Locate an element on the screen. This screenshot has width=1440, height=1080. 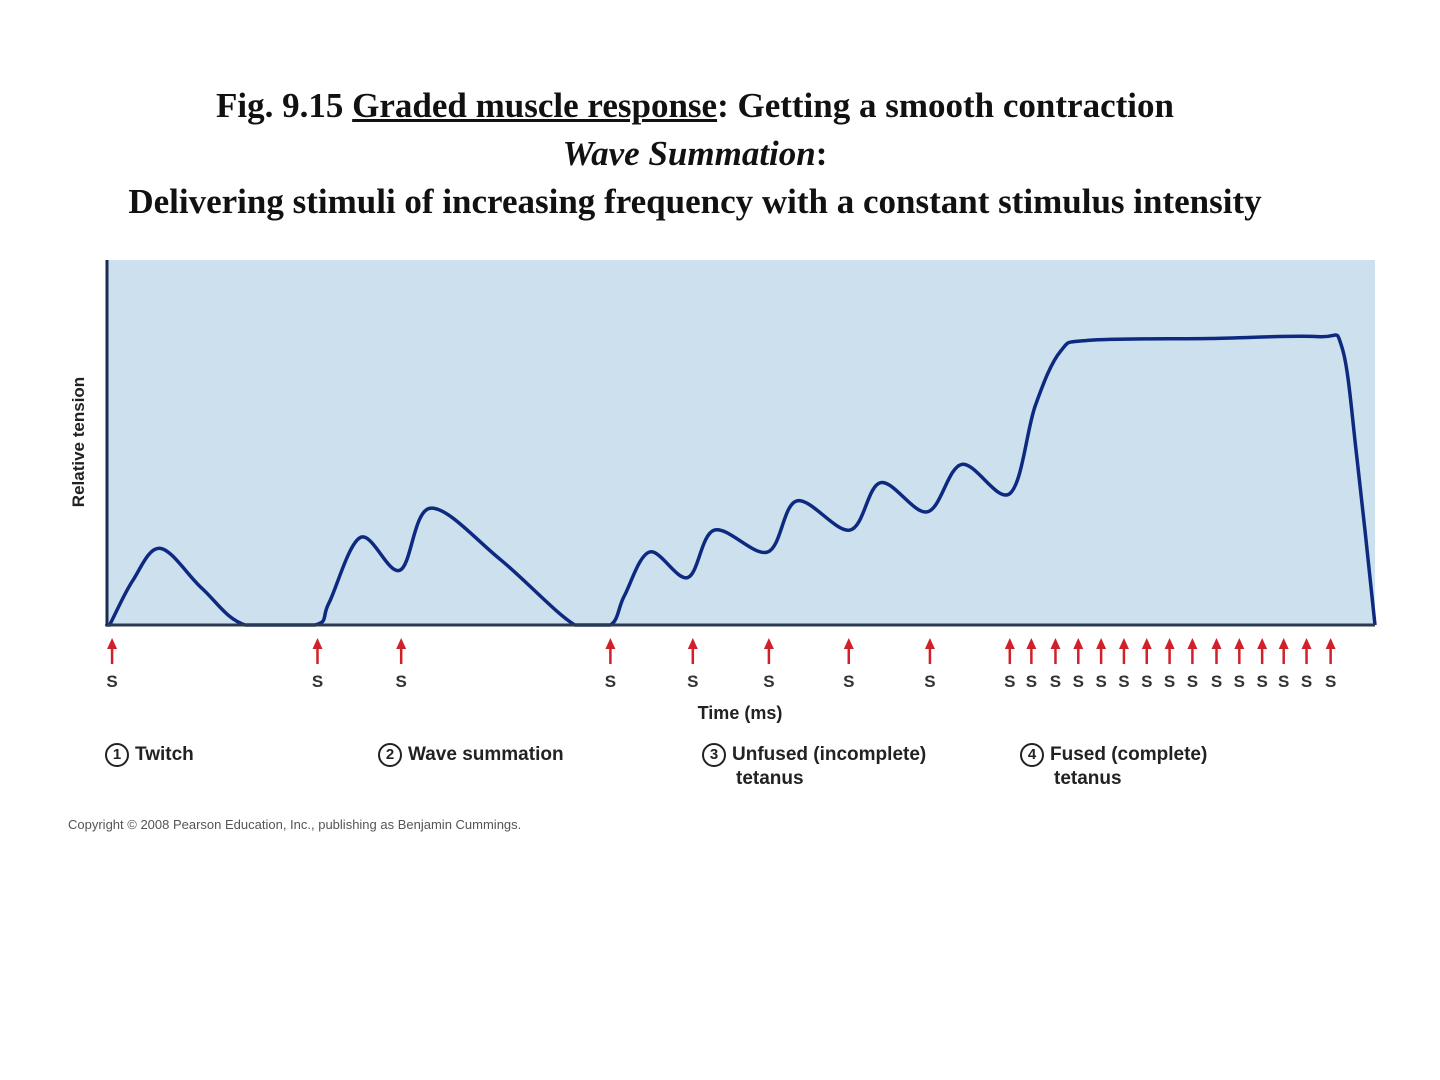
phase-number: 4 is located at coordinates (1032, 755).